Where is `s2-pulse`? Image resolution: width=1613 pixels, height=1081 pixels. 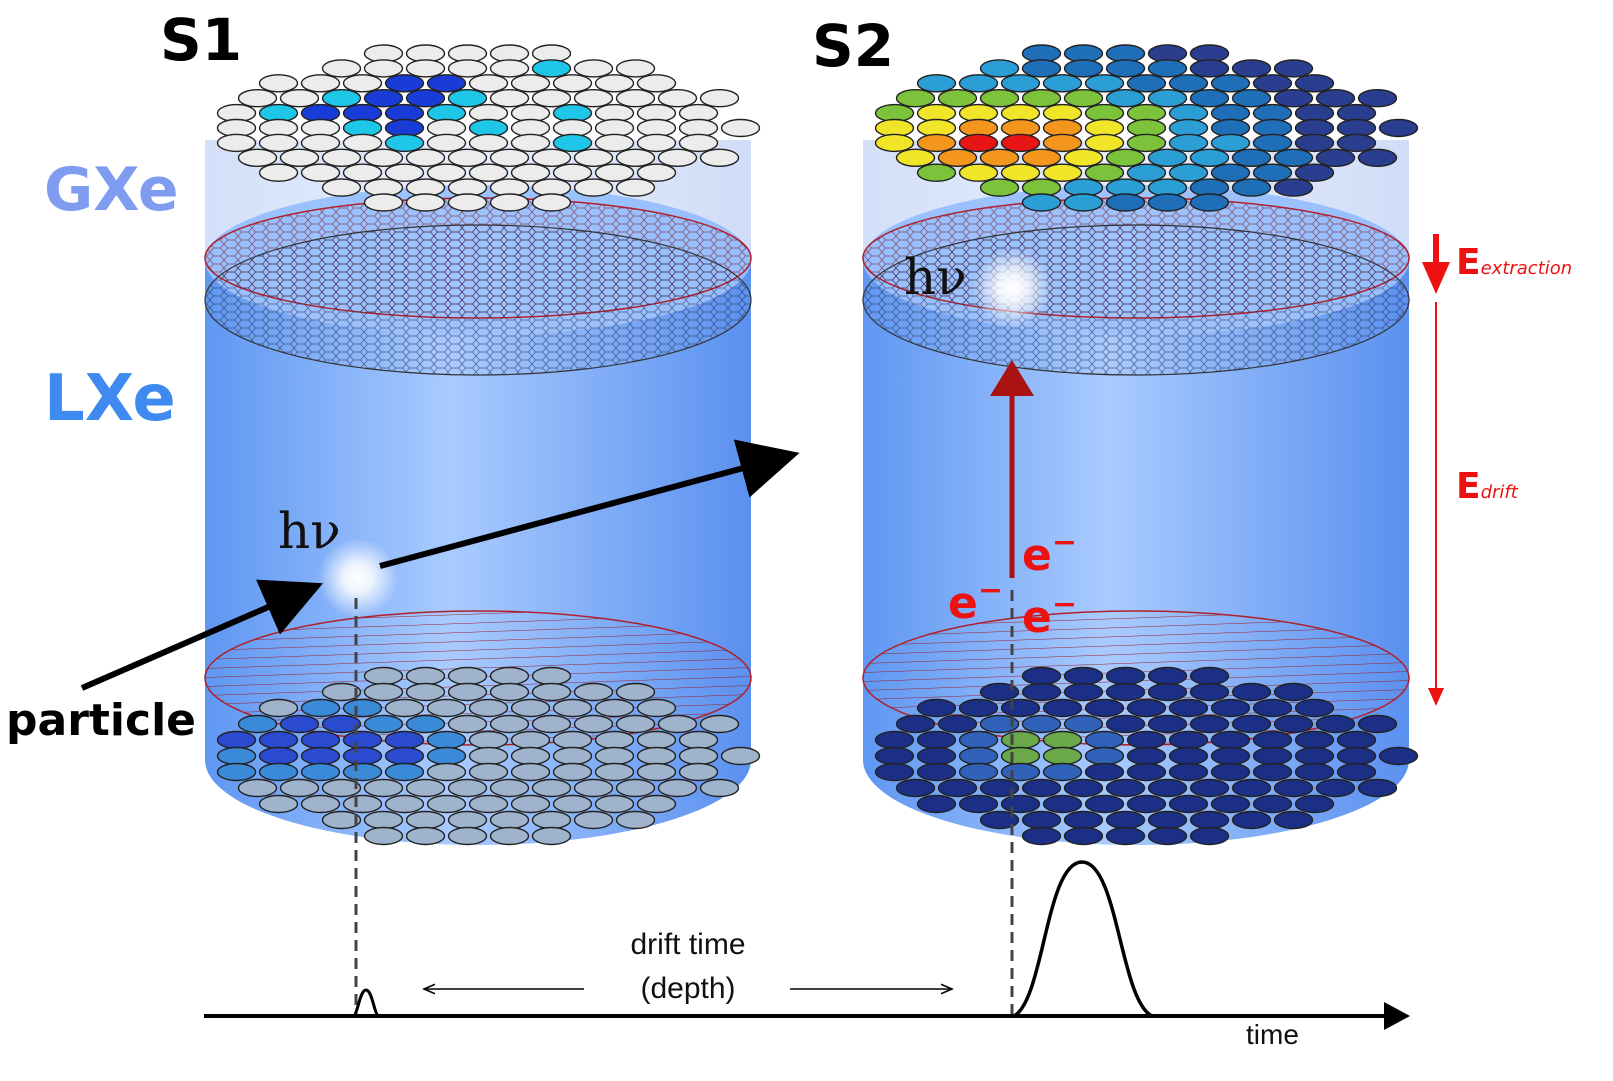 s2-pulse is located at coordinates (1082, 939).